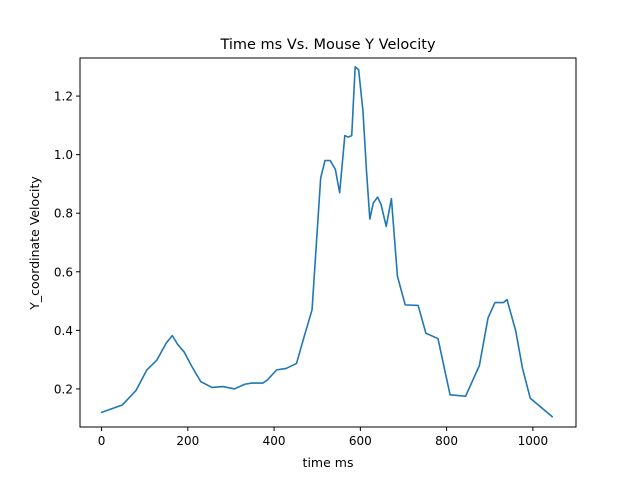 The image size is (640, 480). Describe the element at coordinates (323, 437) in the screenshot. I see `x-axis: 0 200 400 600 800 1000` at that location.